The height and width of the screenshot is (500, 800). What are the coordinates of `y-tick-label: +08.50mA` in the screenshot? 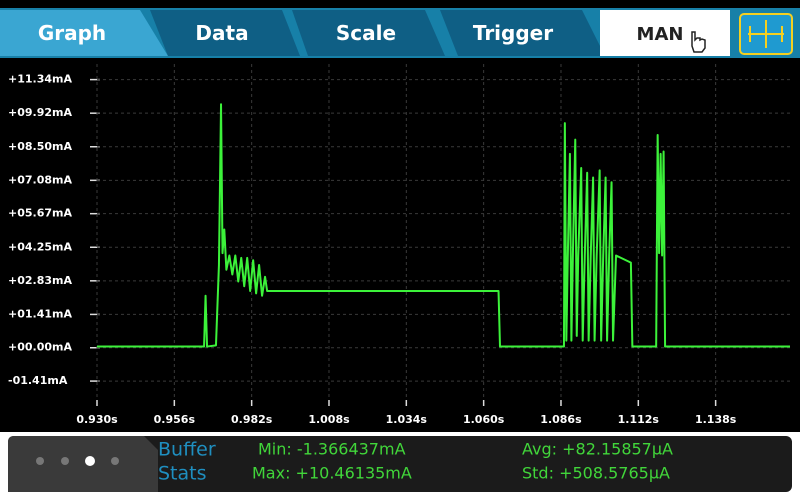 It's located at (40, 146).